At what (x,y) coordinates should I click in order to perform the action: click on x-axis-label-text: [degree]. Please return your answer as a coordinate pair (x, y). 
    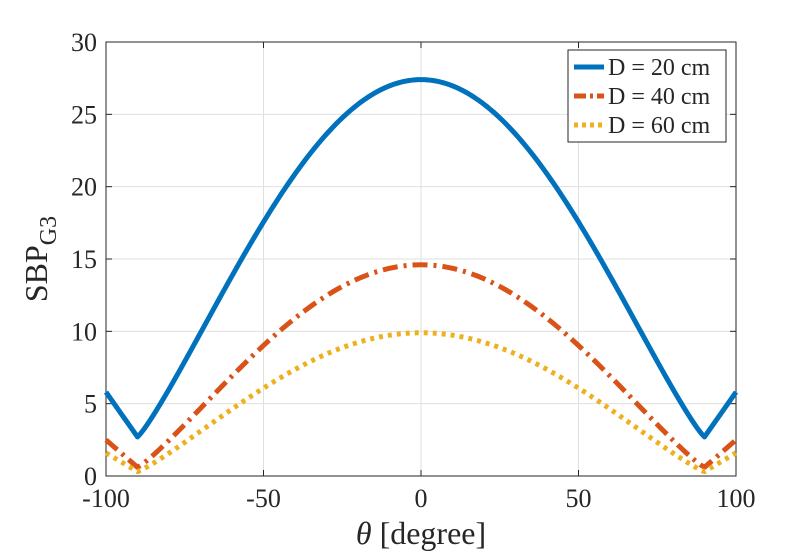
    Looking at the image, I should click on (429, 533).